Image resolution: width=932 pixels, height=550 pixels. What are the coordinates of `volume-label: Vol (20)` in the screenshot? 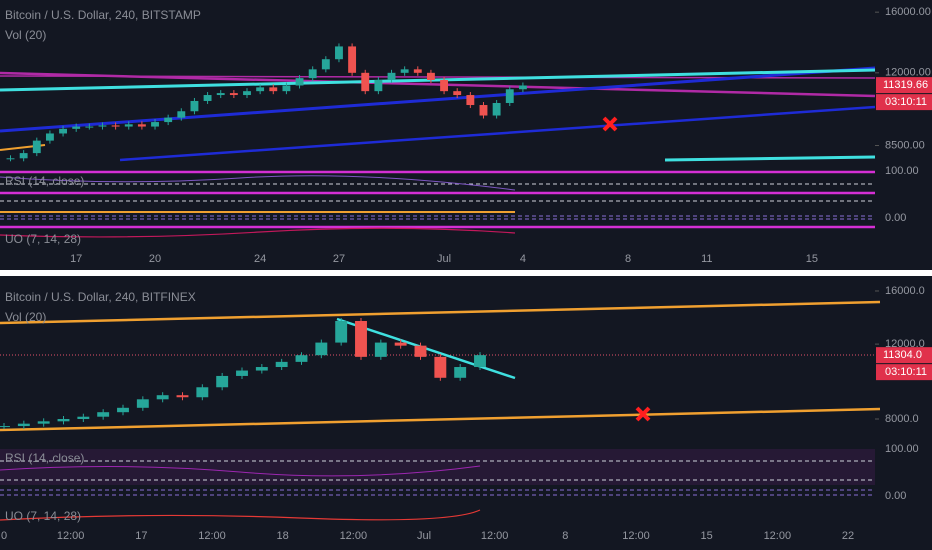 It's located at (25, 35).